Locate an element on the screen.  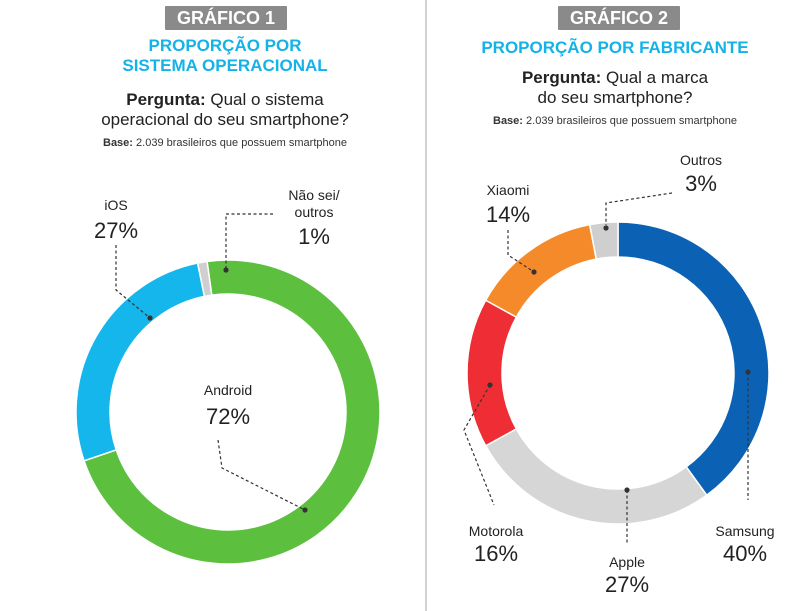
slice-label: Samsung is located at coordinates (744, 531).